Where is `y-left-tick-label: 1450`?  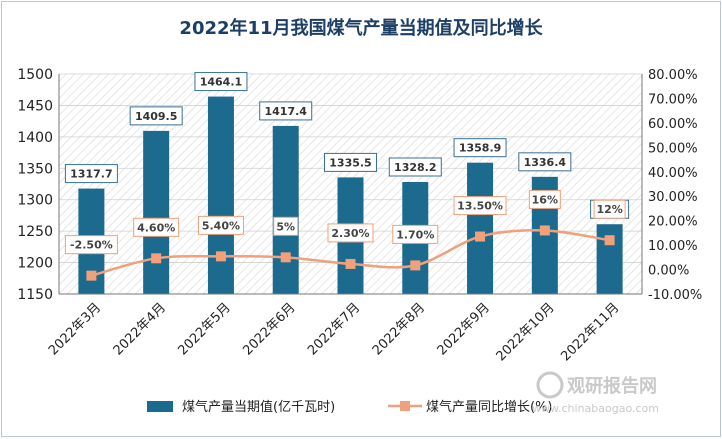
y-left-tick-label: 1450 is located at coordinates (35, 106).